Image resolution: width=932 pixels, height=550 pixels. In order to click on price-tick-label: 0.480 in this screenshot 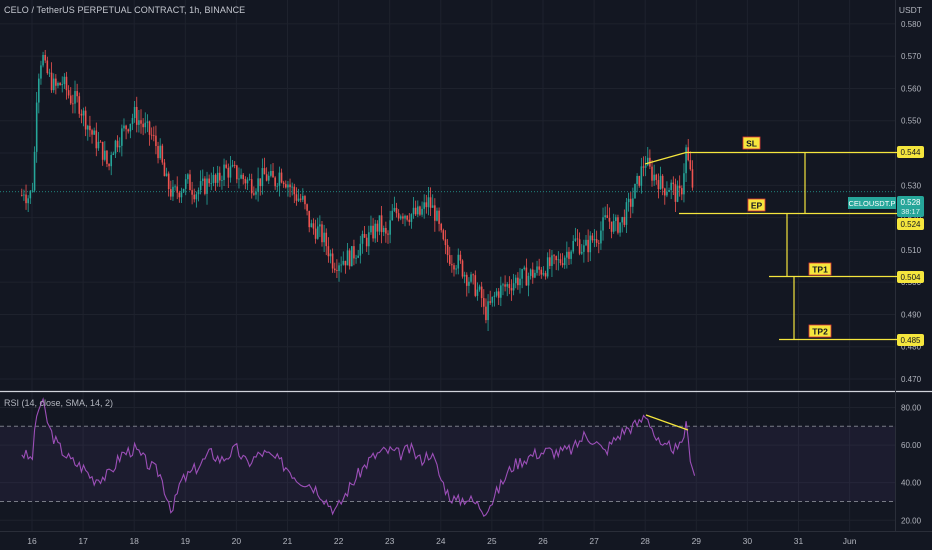, I will do `click(911, 347)`.